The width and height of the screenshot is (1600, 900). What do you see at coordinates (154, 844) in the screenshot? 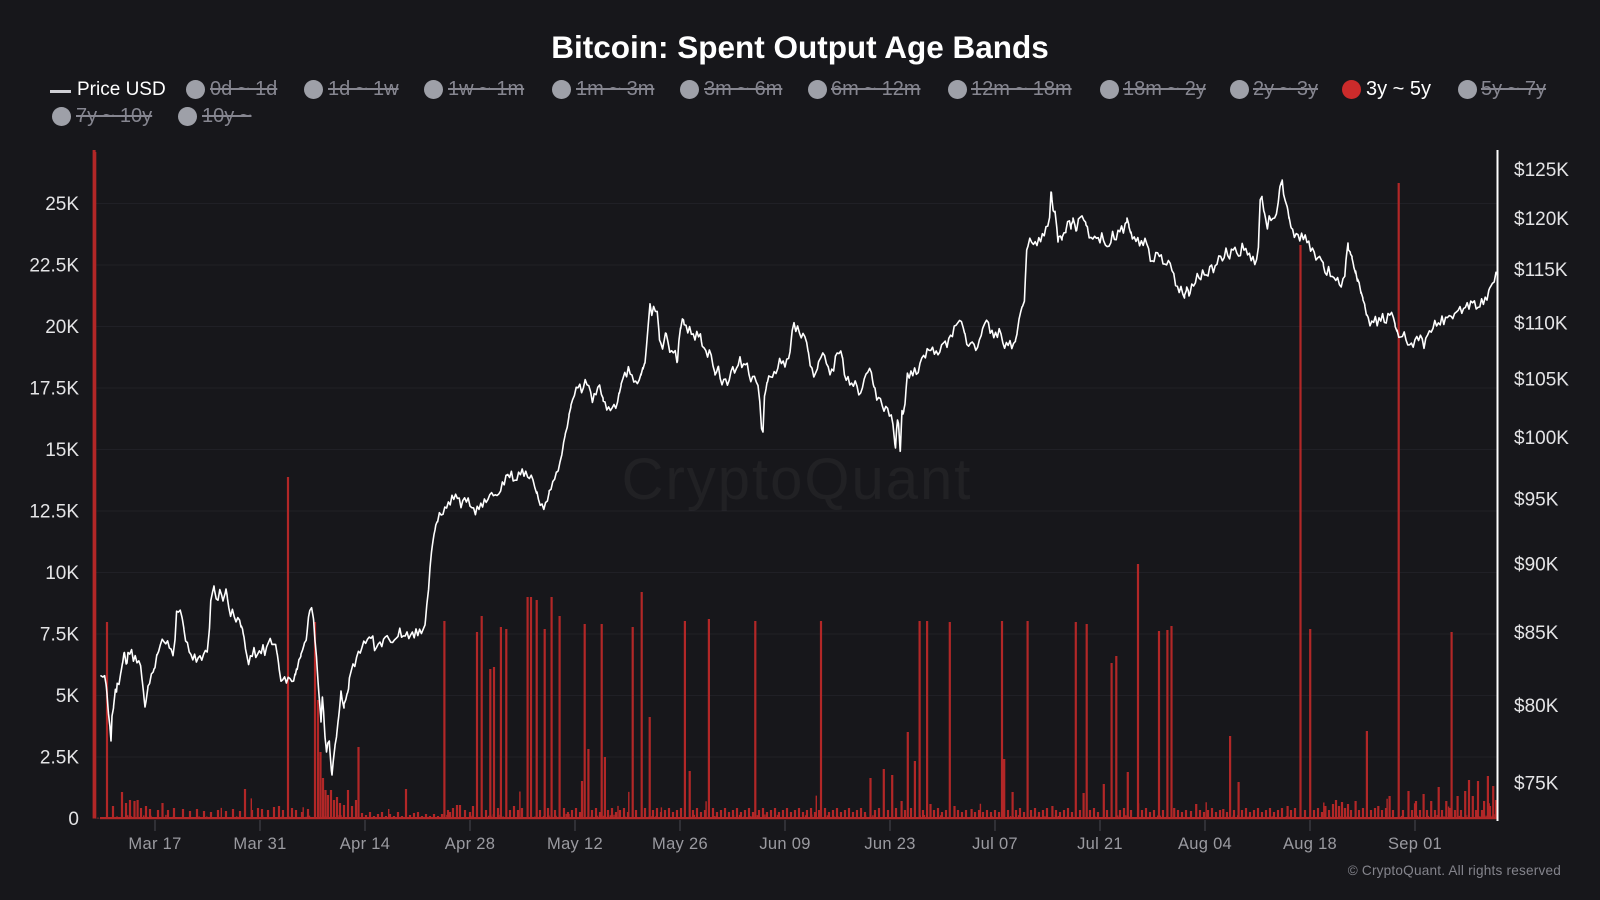
I see `svg-text: Mar 17` at bounding box center [154, 844].